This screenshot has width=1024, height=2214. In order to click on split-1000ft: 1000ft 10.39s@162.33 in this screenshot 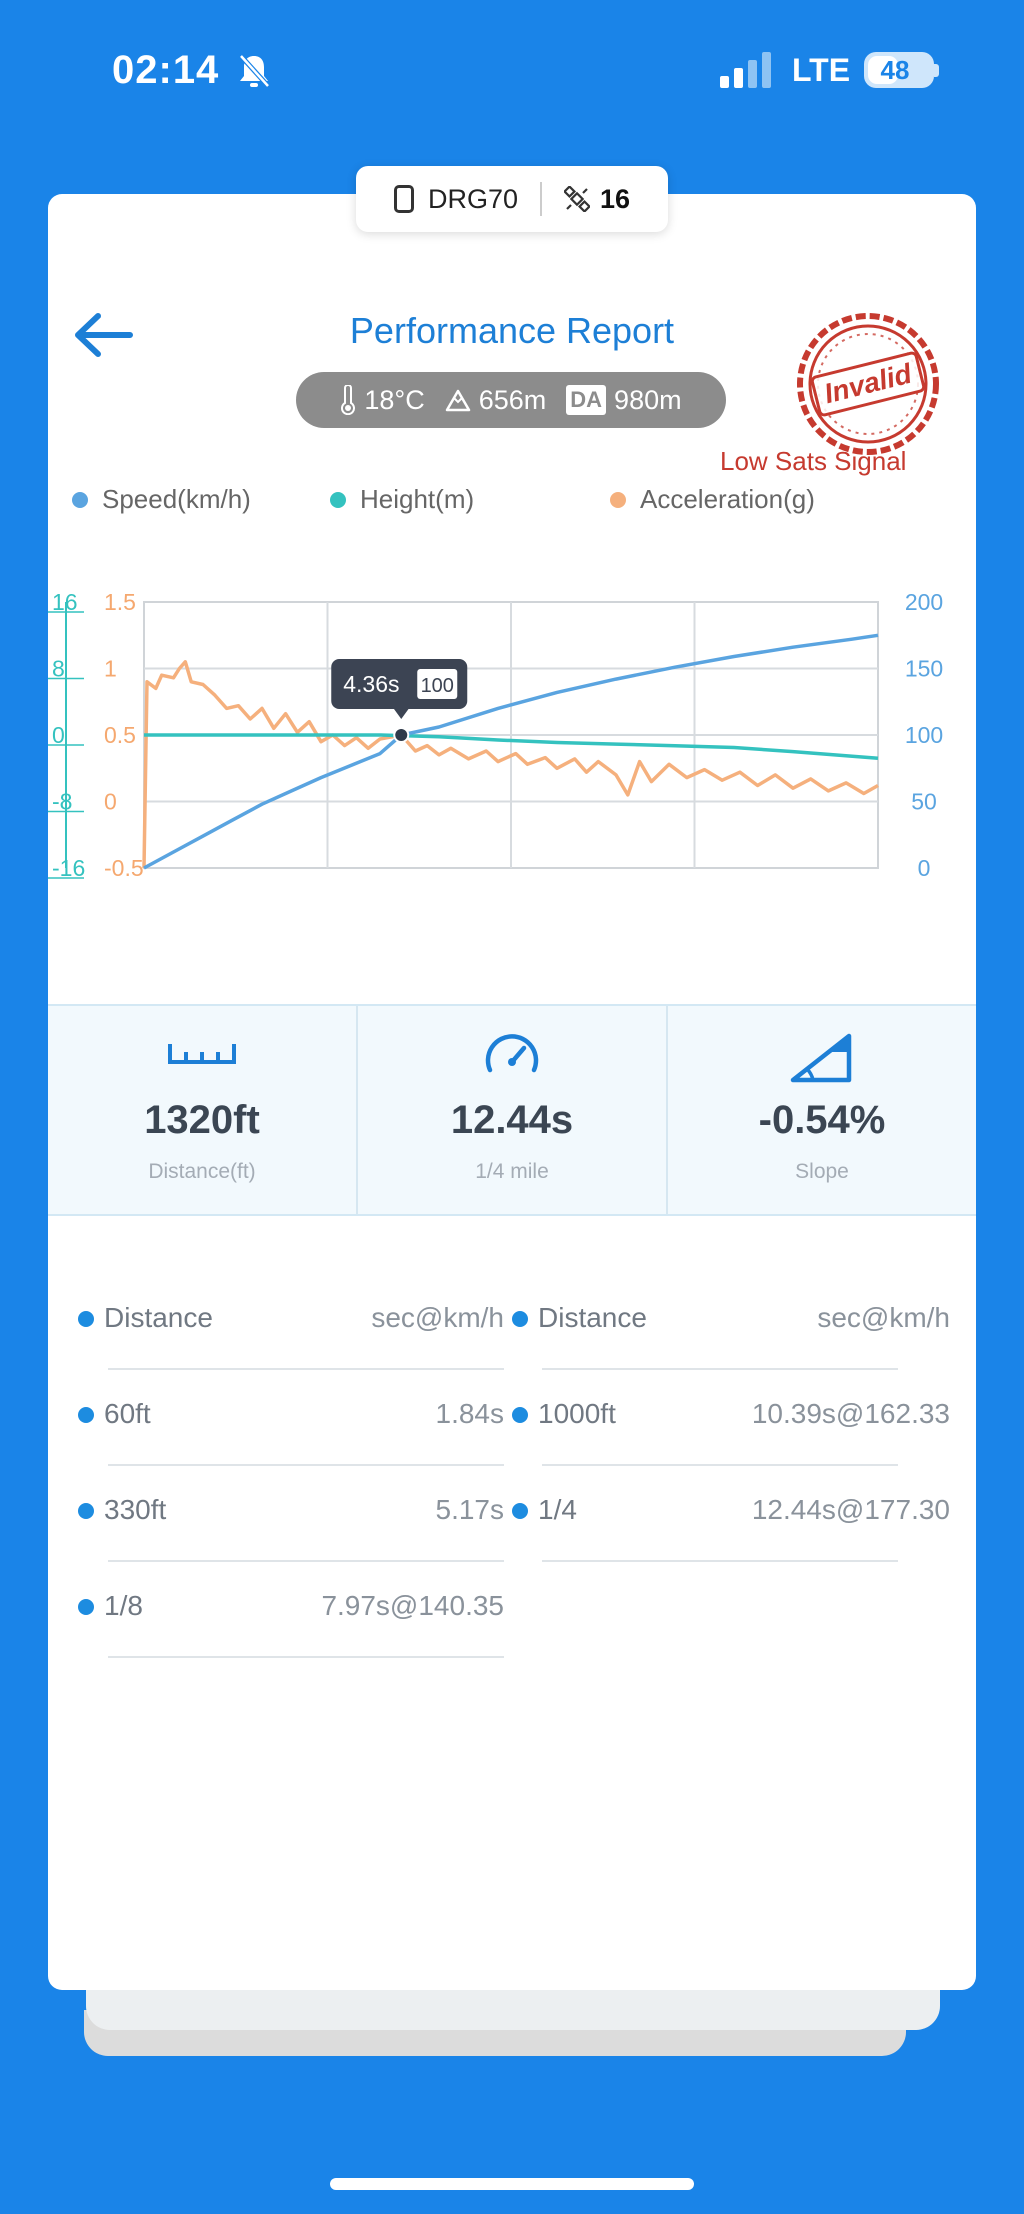, I will do `click(731, 1418)`.